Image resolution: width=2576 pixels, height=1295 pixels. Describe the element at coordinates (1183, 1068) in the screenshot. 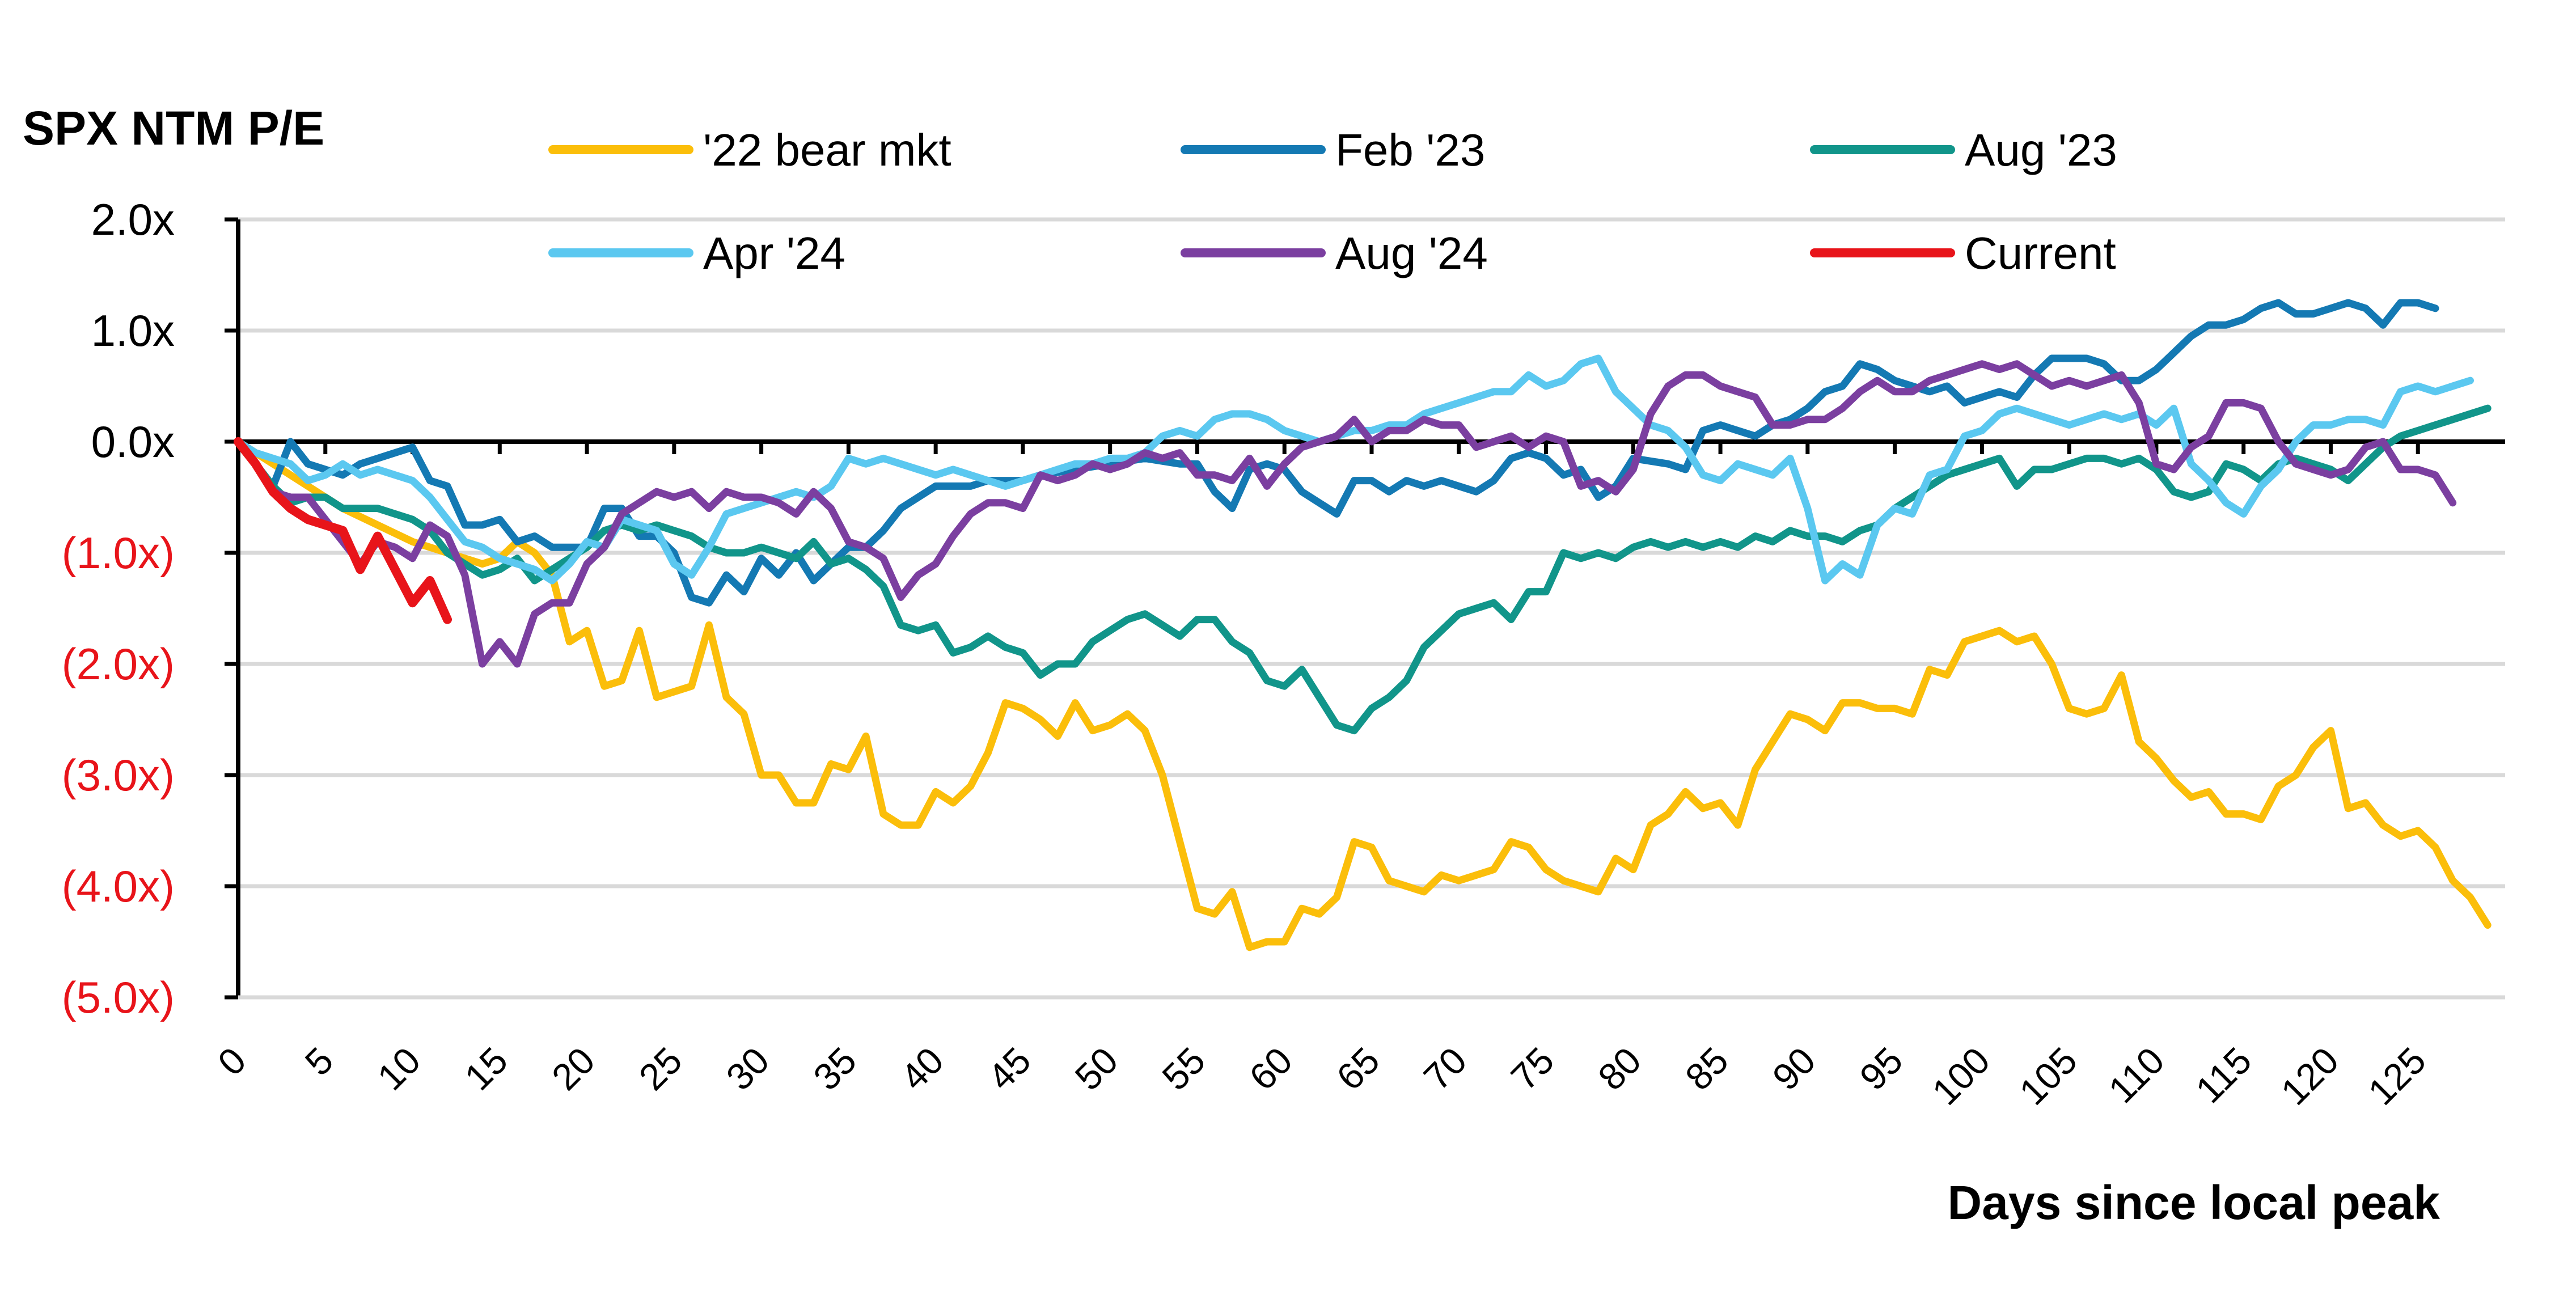

I see `x-tick-label: 55` at that location.